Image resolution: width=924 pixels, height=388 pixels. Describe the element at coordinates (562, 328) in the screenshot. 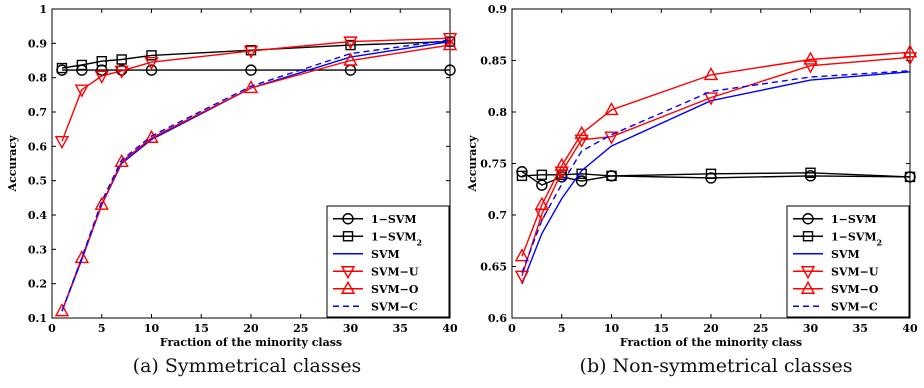

I see `x-tick-label: 5` at that location.